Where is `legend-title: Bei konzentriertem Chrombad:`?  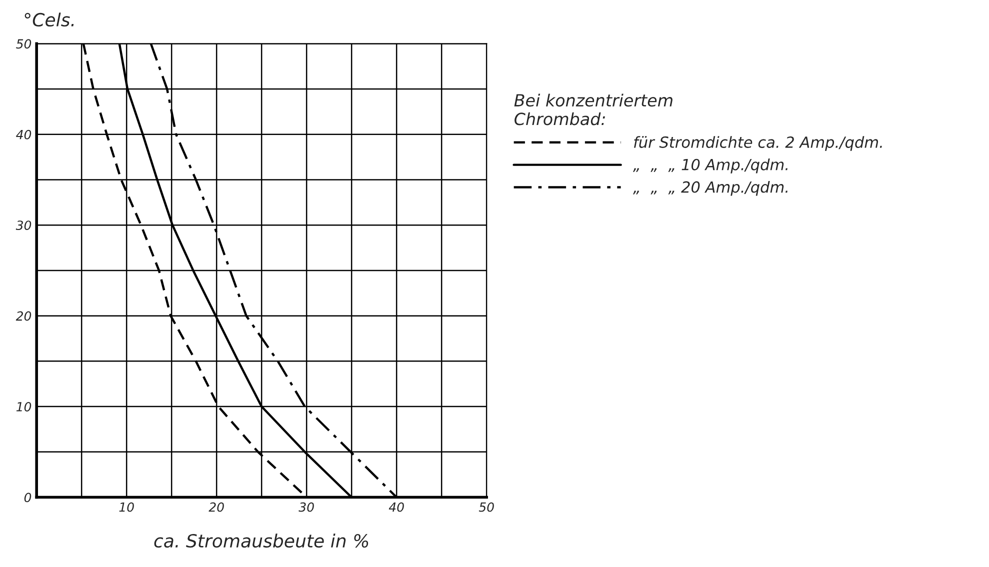 legend-title: Bei konzentriertem Chrombad: is located at coordinates (593, 110).